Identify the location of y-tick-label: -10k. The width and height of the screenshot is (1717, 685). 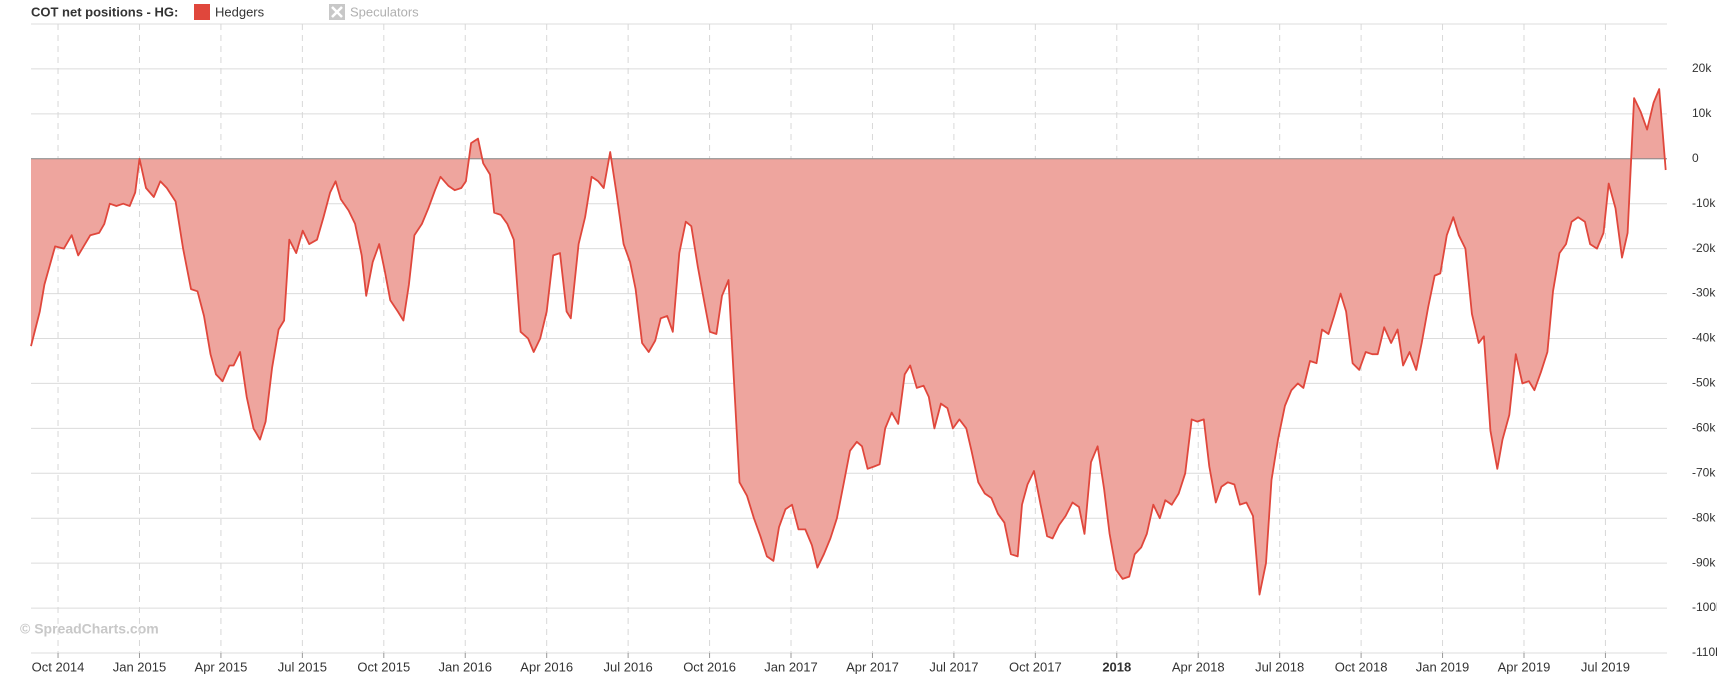
(1704, 203).